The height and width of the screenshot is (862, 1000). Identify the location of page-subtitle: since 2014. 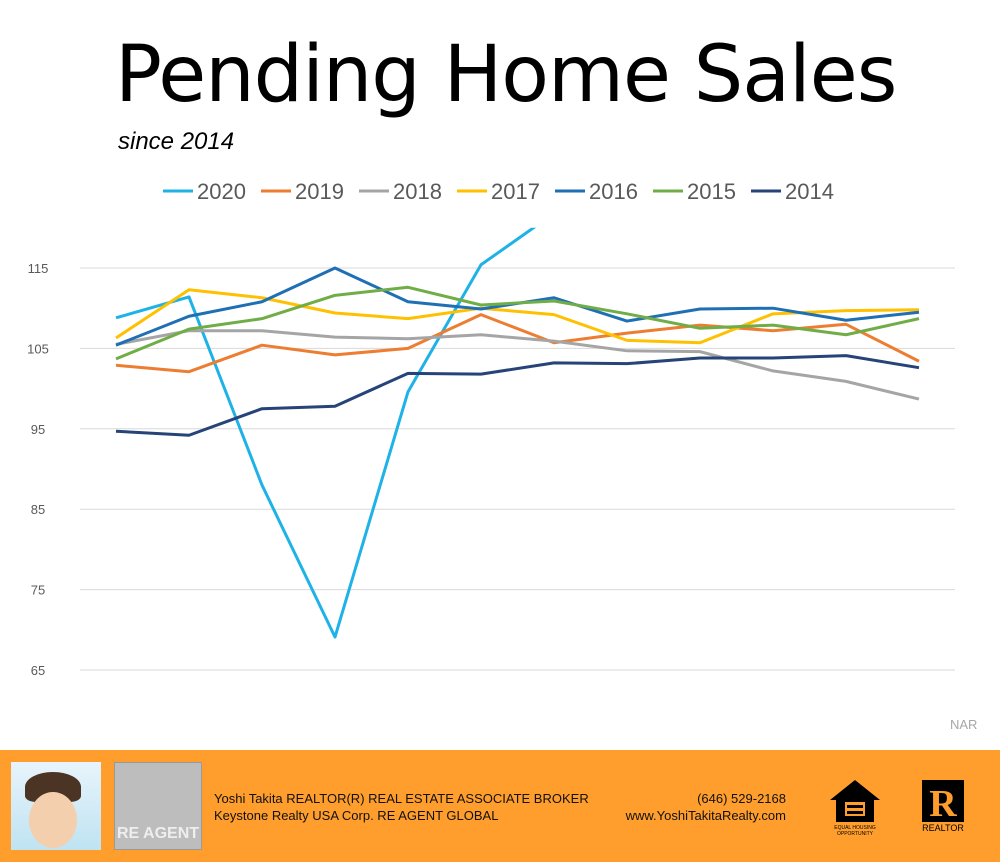
(176, 141).